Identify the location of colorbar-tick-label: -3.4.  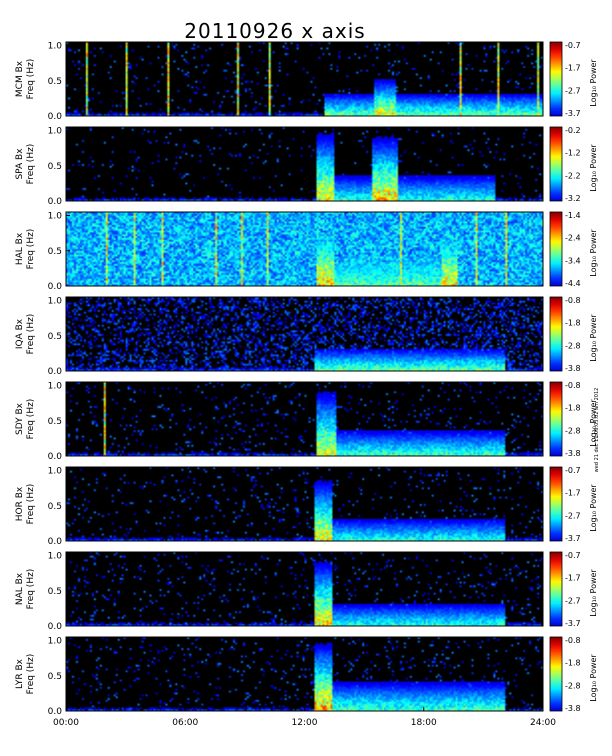
(573, 260).